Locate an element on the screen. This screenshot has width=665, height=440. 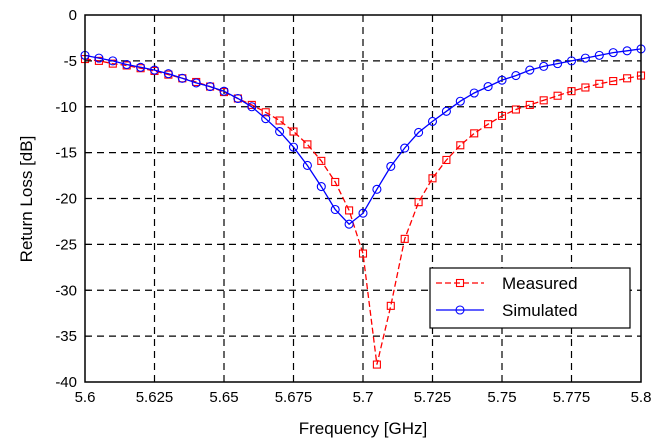
y-axis-title: Return Loss [dB] is located at coordinates (26, 199).